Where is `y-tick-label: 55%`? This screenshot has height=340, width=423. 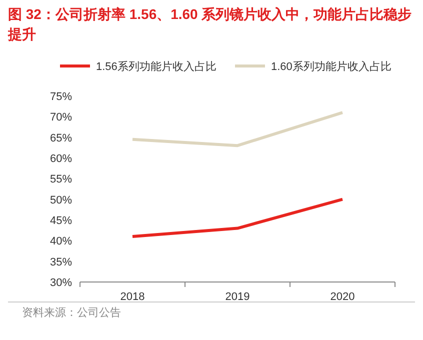 y-tick-label: 55% is located at coordinates (61, 180).